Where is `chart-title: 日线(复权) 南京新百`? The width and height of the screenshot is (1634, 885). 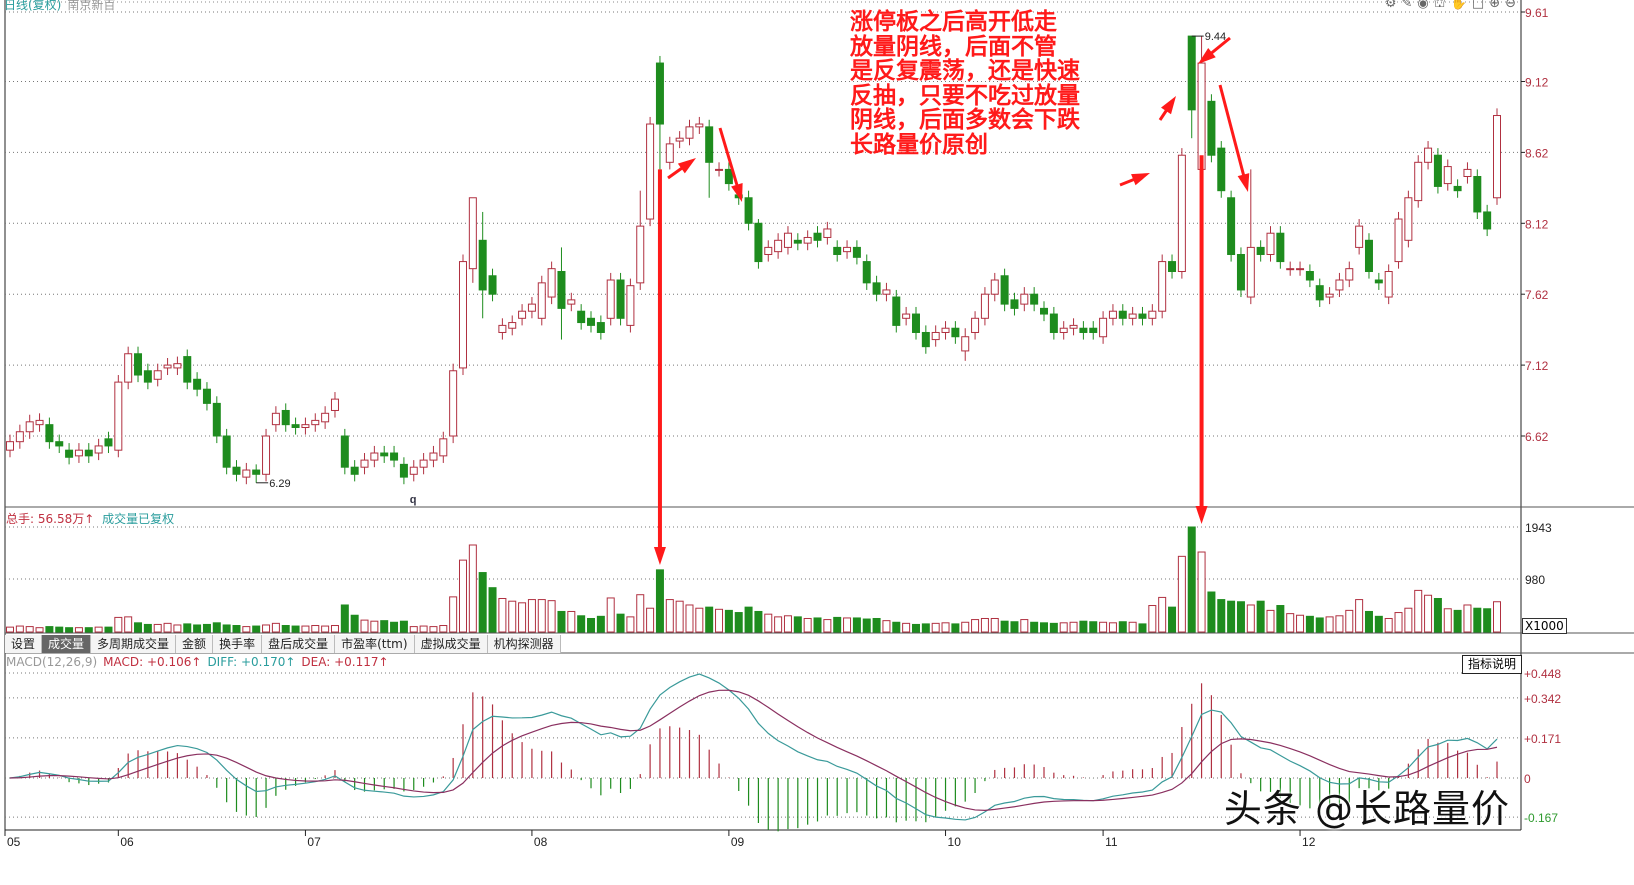 chart-title: 日线(复权) 南京新百 is located at coordinates (59, 6).